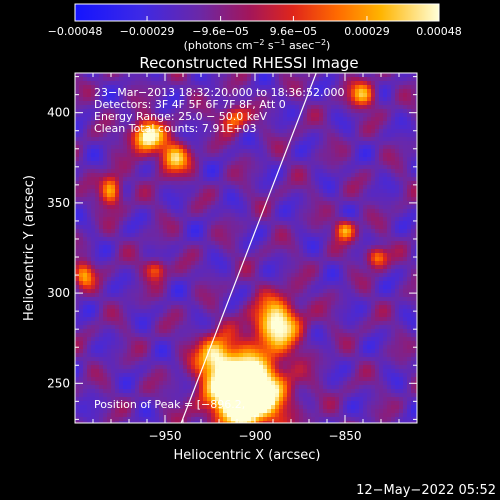  Describe the element at coordinates (257, 45) in the screenshot. I see `colorbar-unit-label: (photons cm−2 s−1 asec−2)` at that location.